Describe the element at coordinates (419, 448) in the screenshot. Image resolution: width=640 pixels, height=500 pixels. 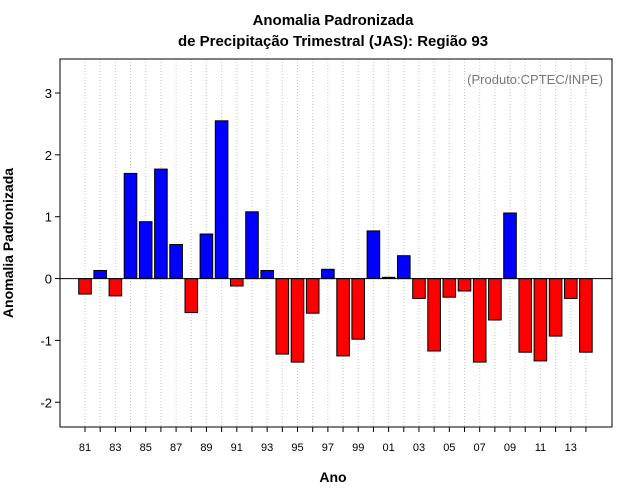
I see `x-tick-label: 03` at that location.